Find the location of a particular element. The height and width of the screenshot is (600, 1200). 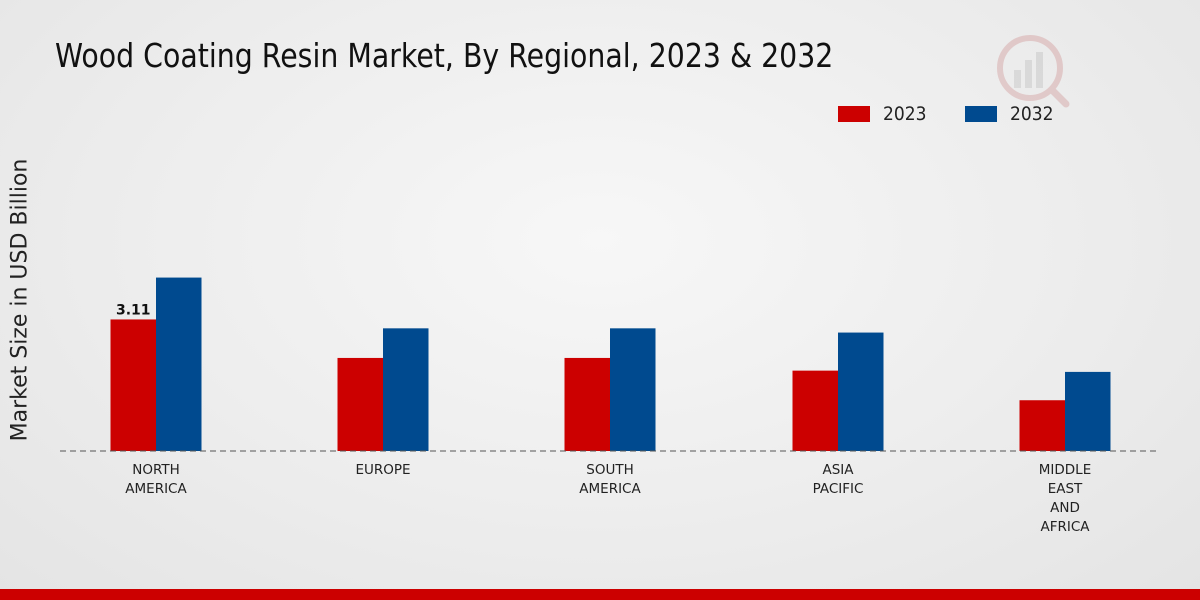

legend-label-2023: 2023 is located at coordinates (905, 114).